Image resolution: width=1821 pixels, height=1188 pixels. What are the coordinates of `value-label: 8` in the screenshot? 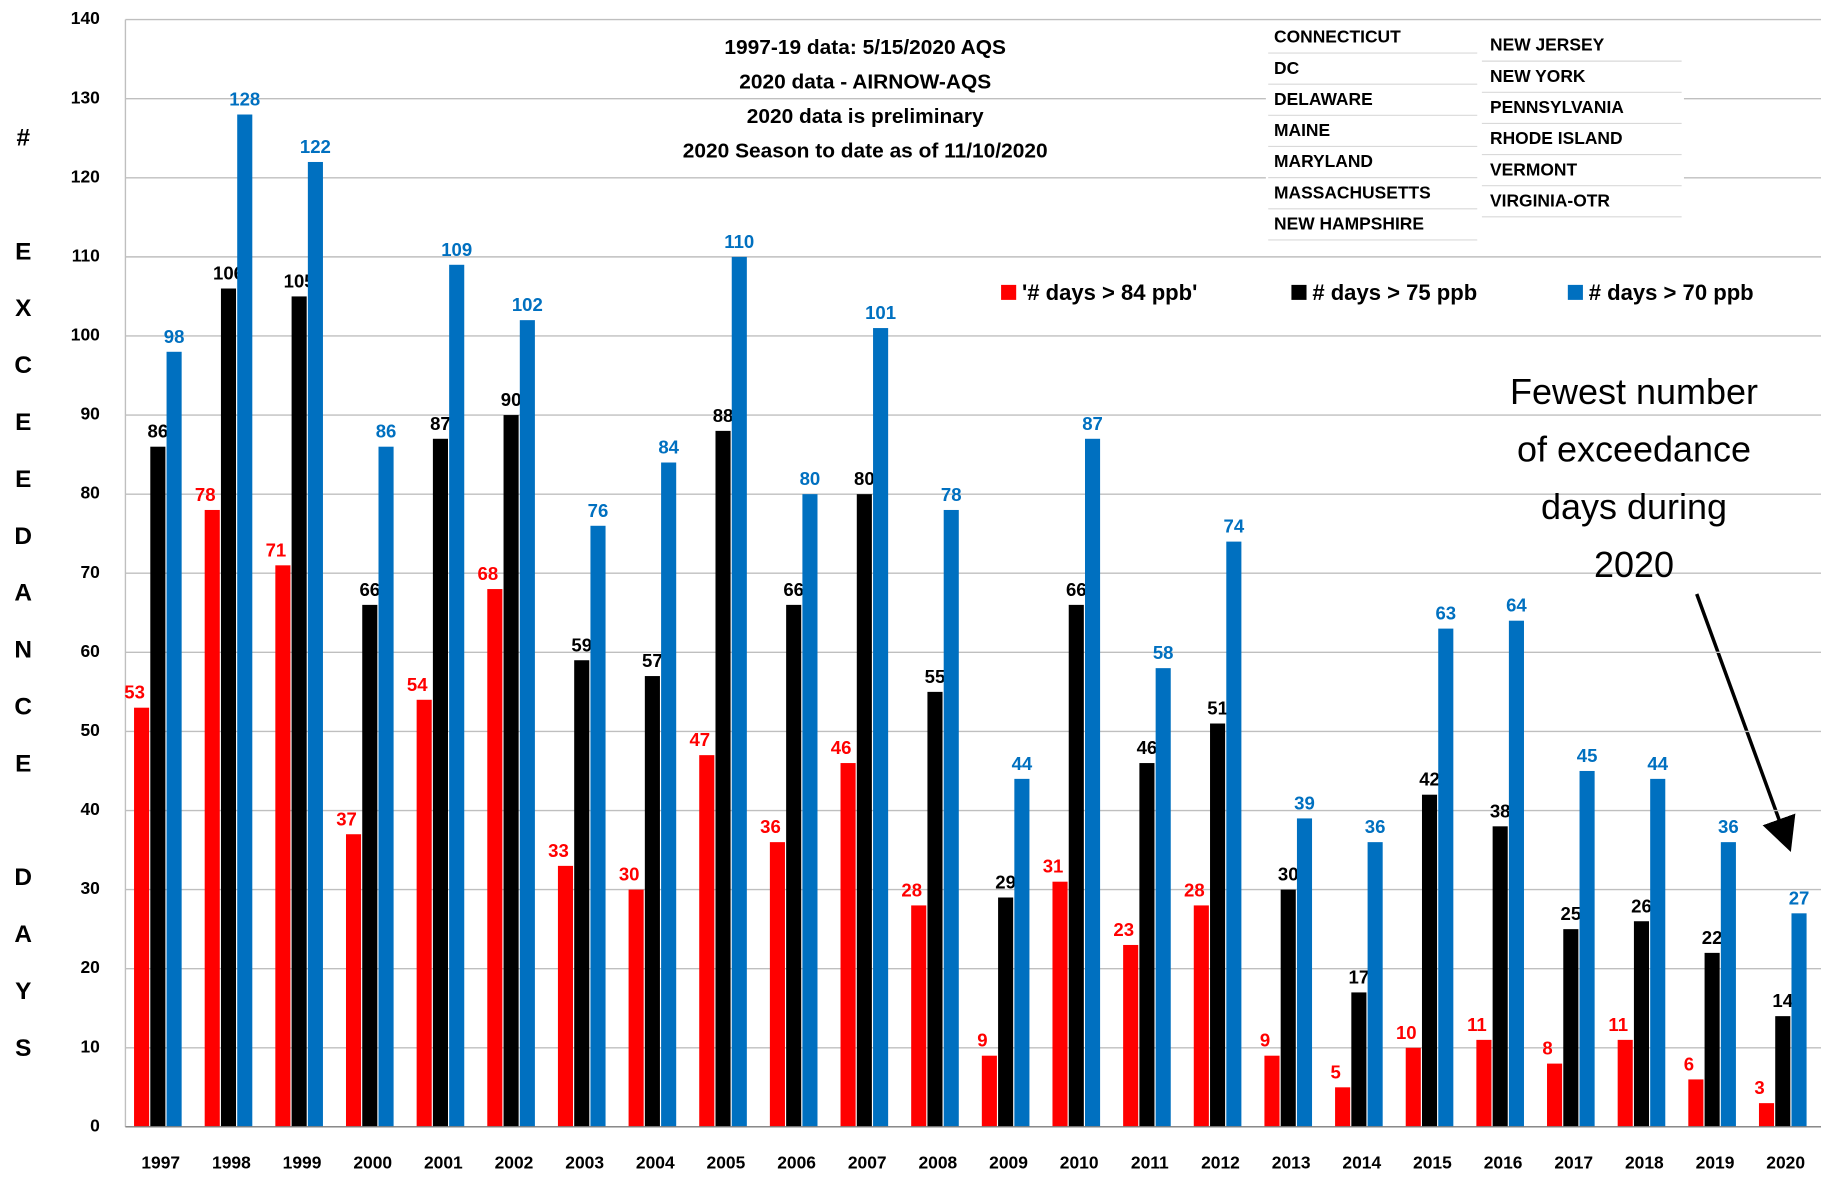 It's located at (1547, 1048).